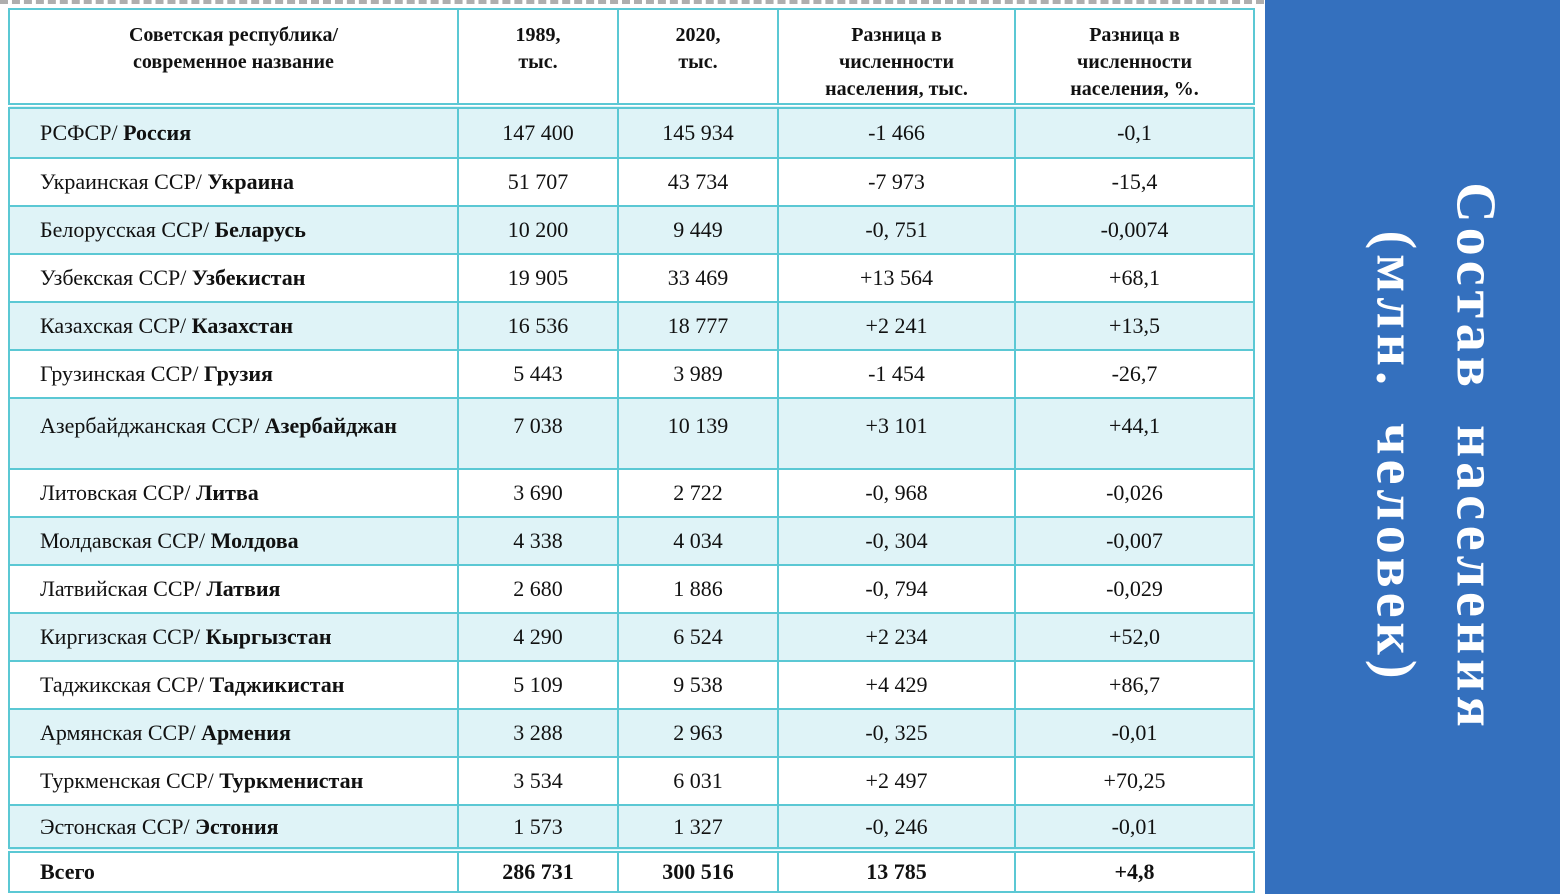 The image size is (1560, 894). What do you see at coordinates (896, 132) in the screenshot?
I see `diff-thousands-cell: -1 466` at bounding box center [896, 132].